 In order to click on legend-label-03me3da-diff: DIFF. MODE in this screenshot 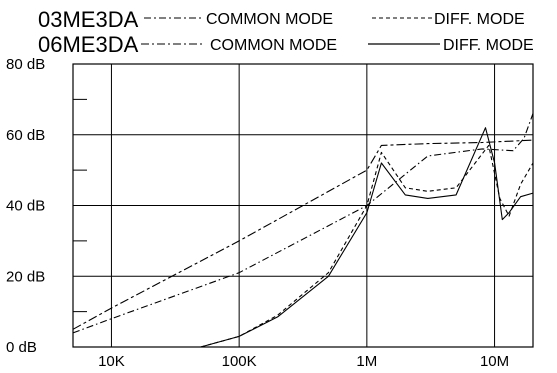, I will do `click(479, 19)`.